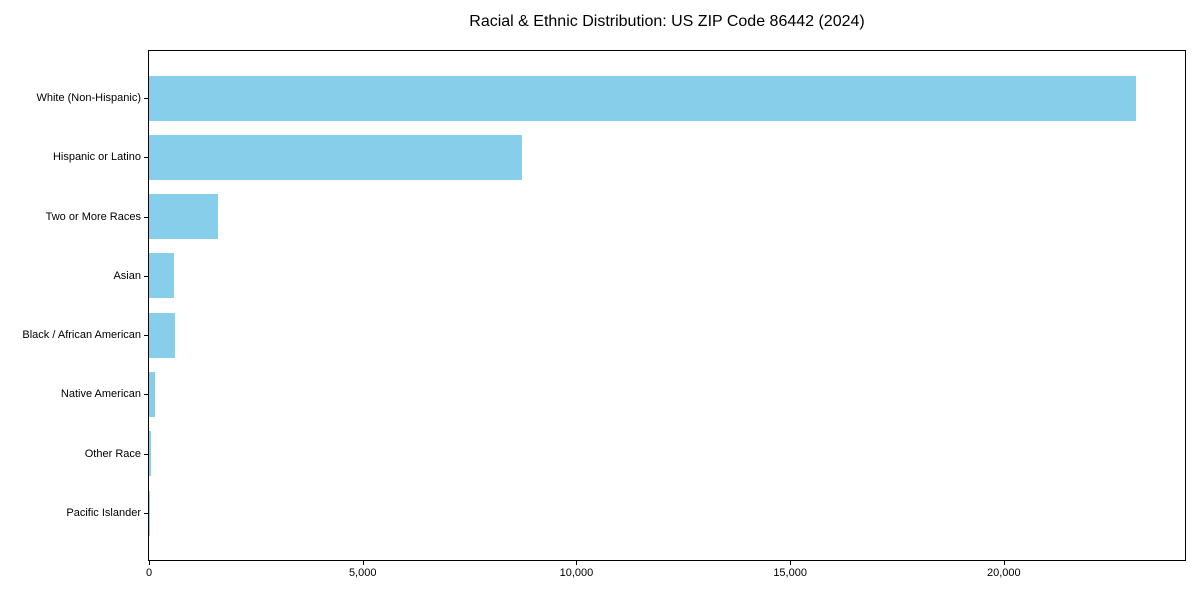 This screenshot has width=1200, height=600. What do you see at coordinates (150, 454) in the screenshot?
I see `bar-other-race` at bounding box center [150, 454].